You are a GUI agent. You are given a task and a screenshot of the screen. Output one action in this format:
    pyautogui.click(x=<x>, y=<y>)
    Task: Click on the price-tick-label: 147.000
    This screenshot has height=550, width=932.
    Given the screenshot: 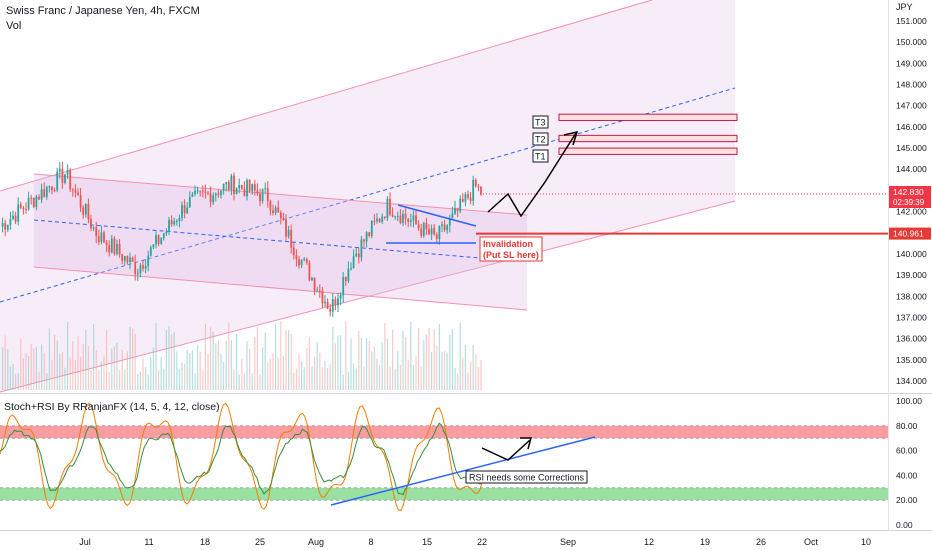 What is the action you would take?
    pyautogui.click(x=911, y=106)
    